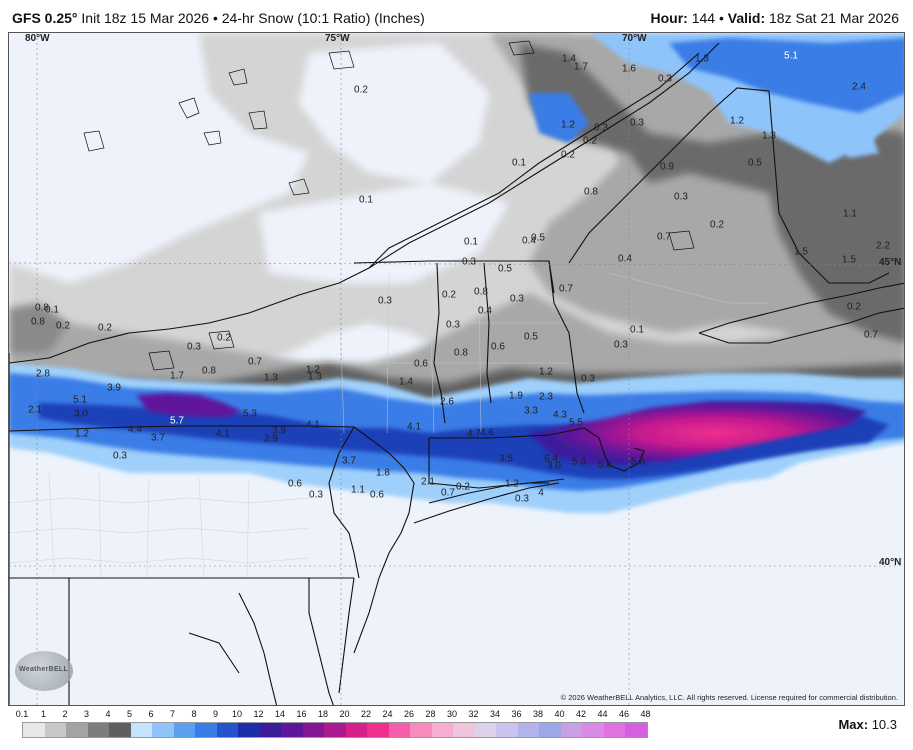  What do you see at coordinates (581, 67) in the screenshot?
I see `snow-value-label: 1.7` at bounding box center [581, 67].